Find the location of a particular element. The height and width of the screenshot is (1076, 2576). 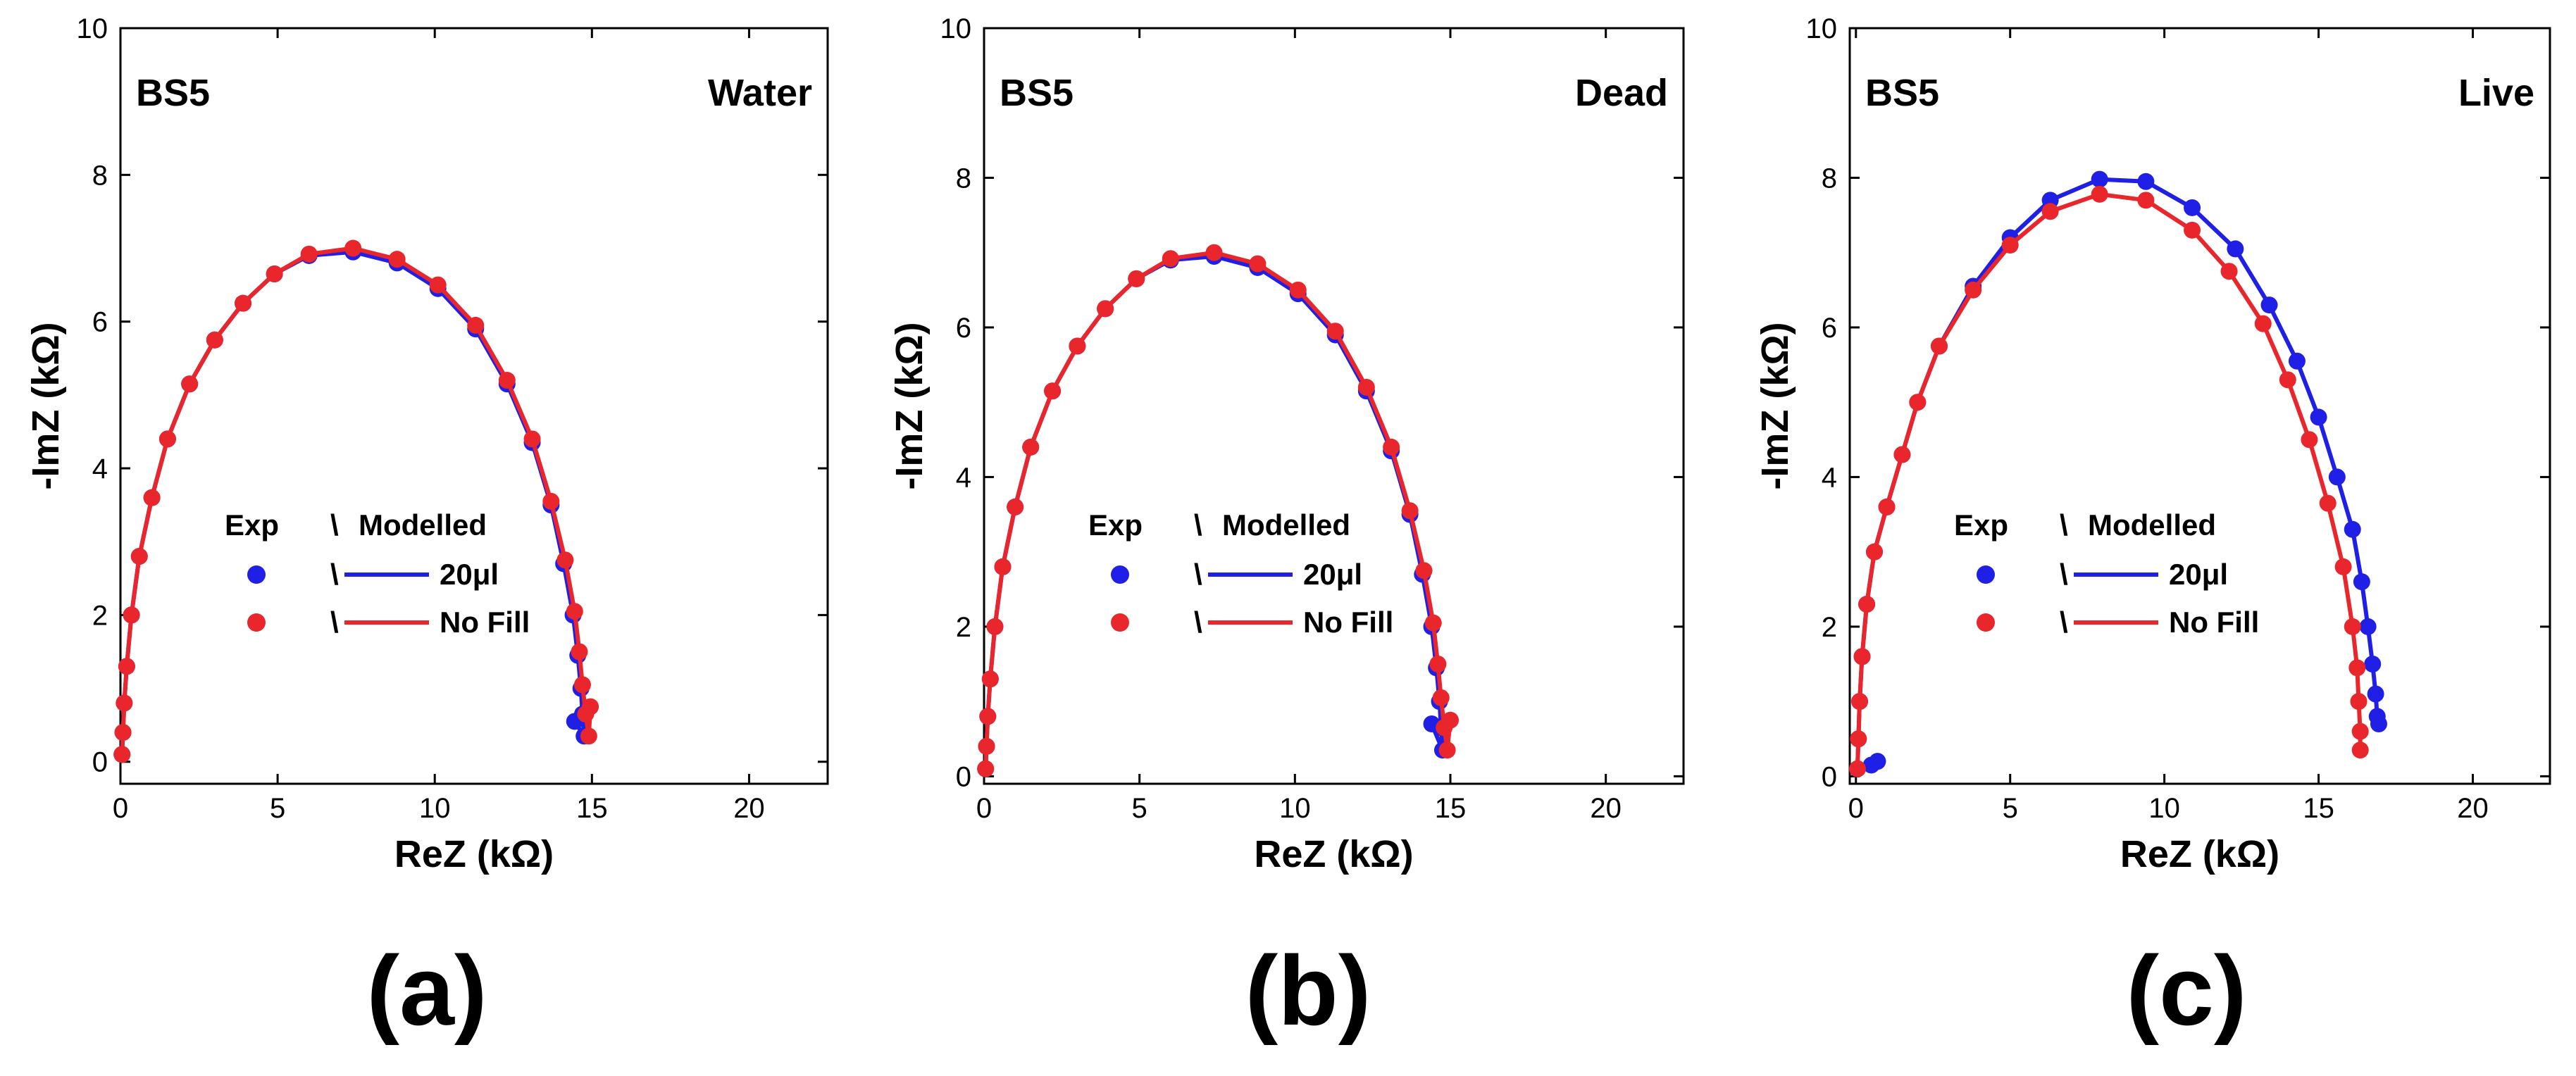

sample-label: BS5 is located at coordinates (1037, 93).